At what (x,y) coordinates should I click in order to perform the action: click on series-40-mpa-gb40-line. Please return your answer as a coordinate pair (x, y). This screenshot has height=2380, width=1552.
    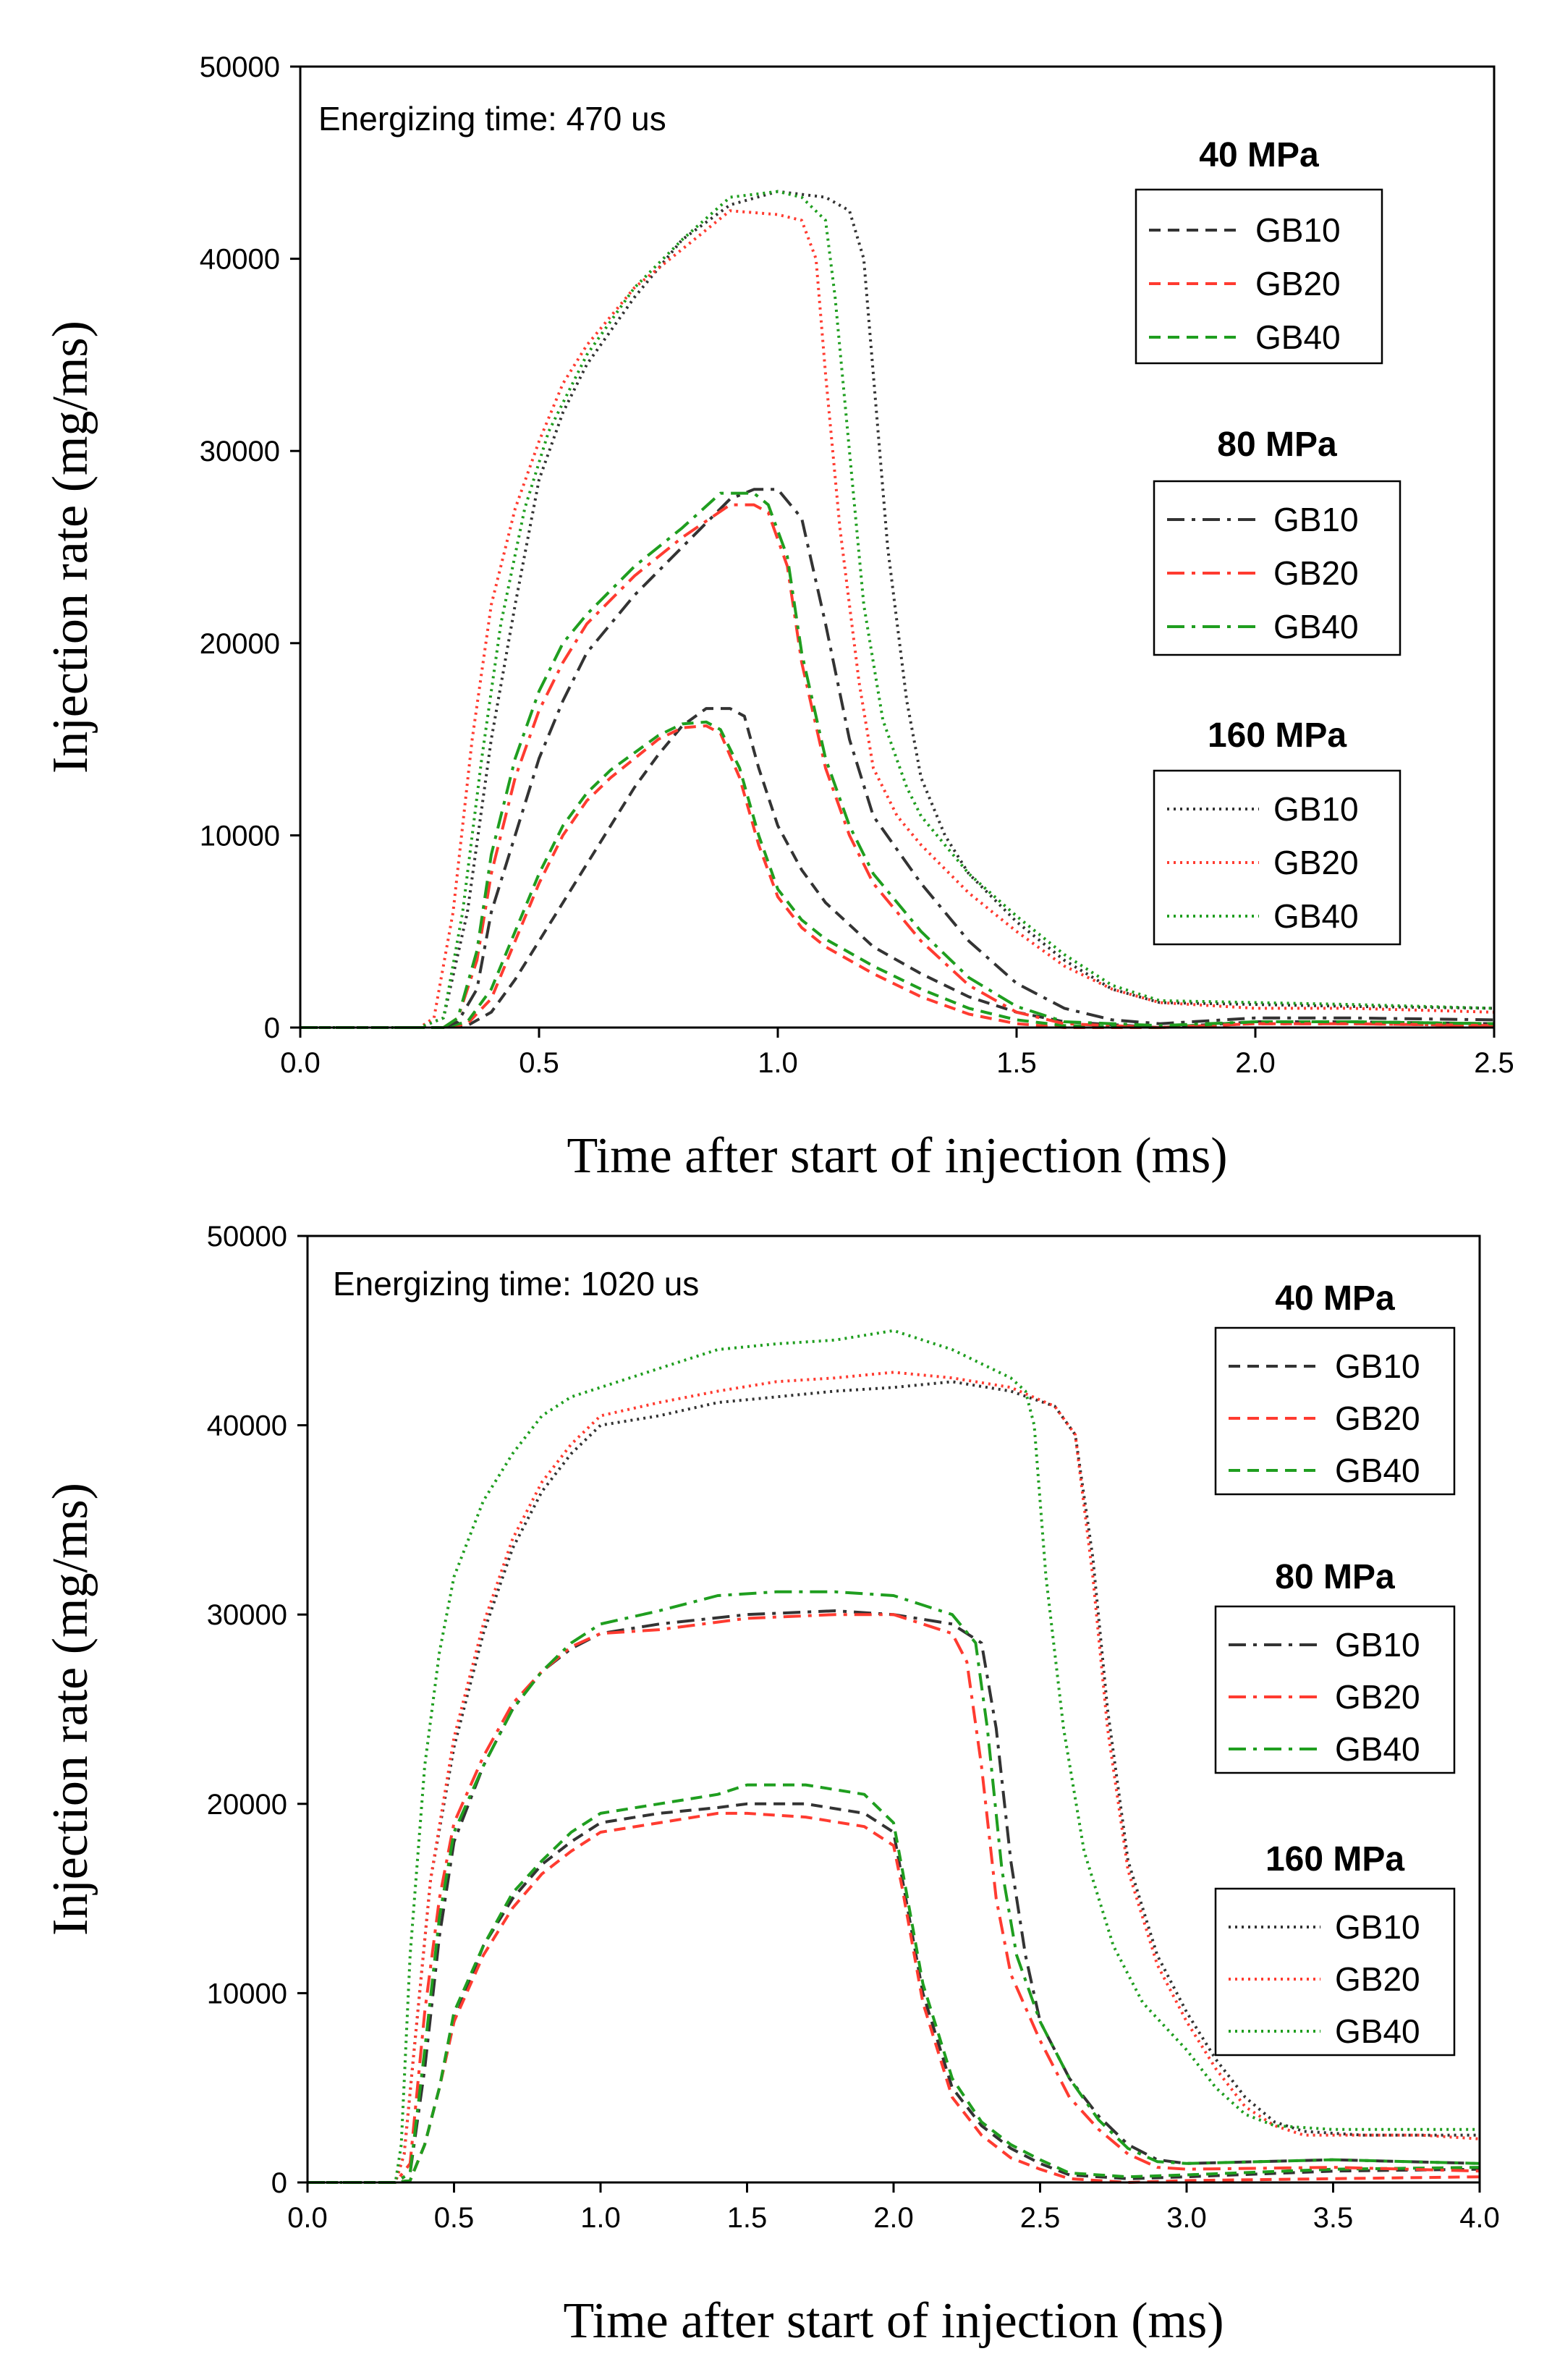
    Looking at the image, I should click on (897, 874).